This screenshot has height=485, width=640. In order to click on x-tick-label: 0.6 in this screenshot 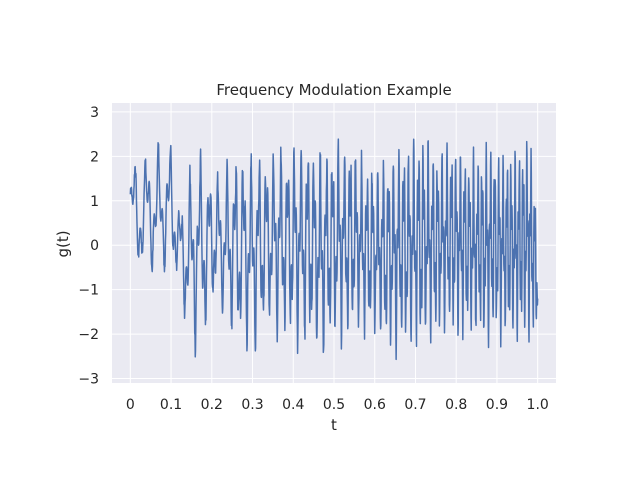, I will do `click(375, 405)`.